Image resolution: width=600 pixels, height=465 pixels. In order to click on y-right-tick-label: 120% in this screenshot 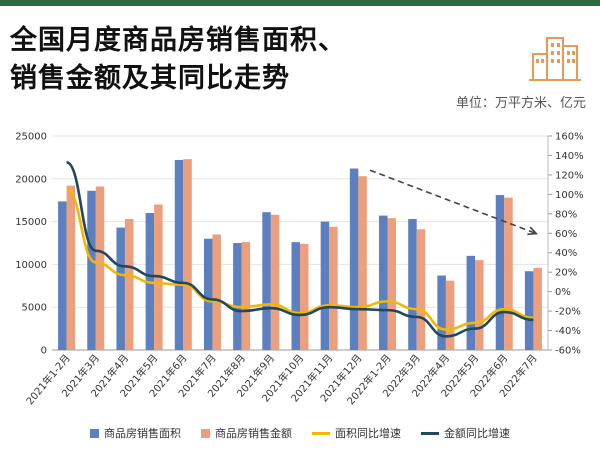, I will do `click(569, 175)`.